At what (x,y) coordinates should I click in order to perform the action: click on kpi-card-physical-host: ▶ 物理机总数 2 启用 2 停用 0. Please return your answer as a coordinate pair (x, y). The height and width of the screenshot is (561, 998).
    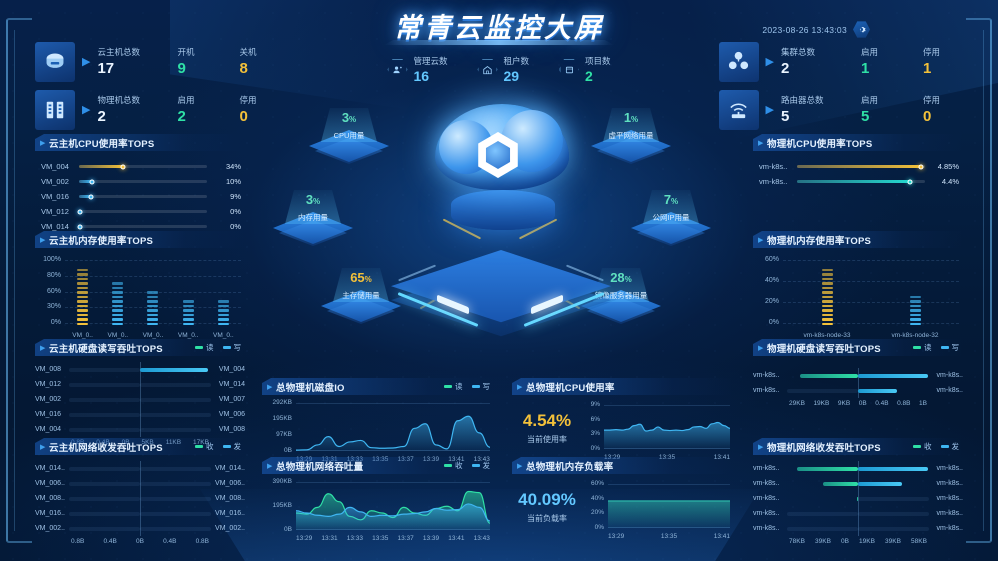
    Looking at the image, I should click on (157, 109).